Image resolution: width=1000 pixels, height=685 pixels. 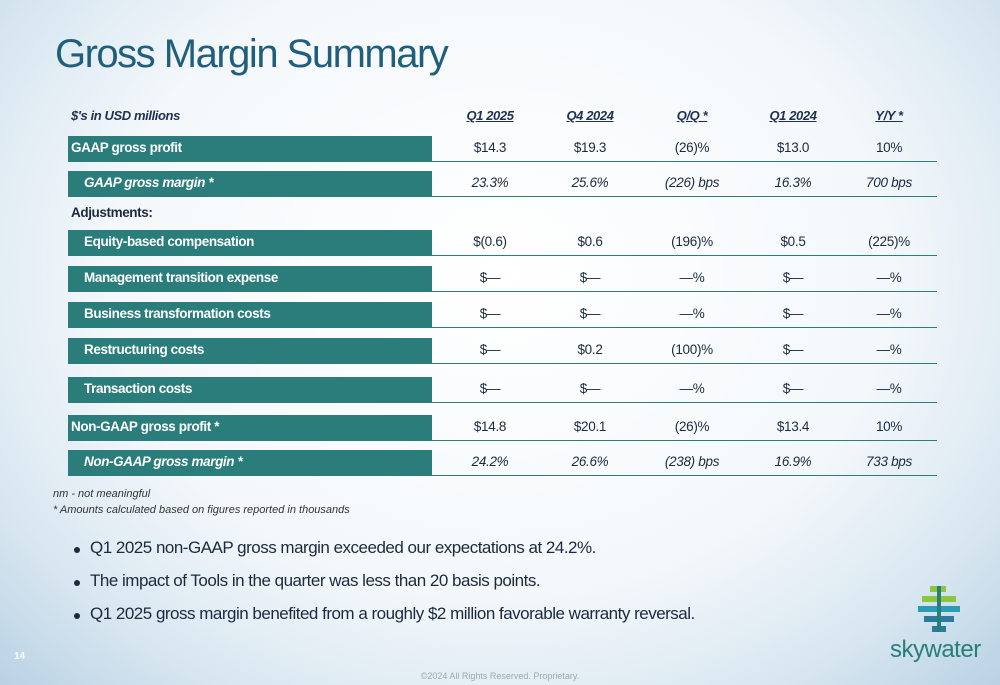 What do you see at coordinates (889, 182) in the screenshot?
I see `cell-value: 700 bps` at bounding box center [889, 182].